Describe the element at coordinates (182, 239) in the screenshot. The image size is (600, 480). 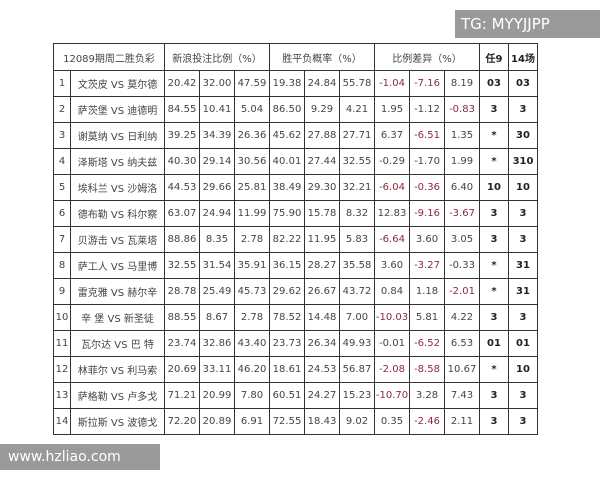
I see `sina-ratio: 88.86` at that location.